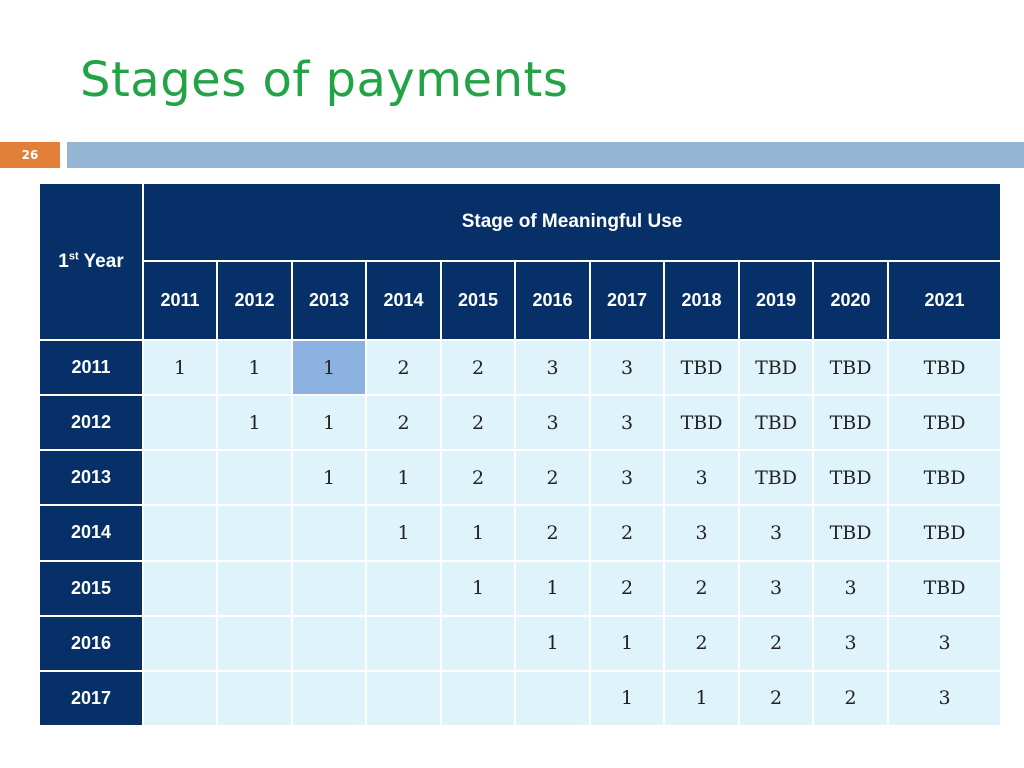 Image resolution: width=1024 pixels, height=768 pixels. I want to click on first-year-header: 1st Year, so click(91, 261).